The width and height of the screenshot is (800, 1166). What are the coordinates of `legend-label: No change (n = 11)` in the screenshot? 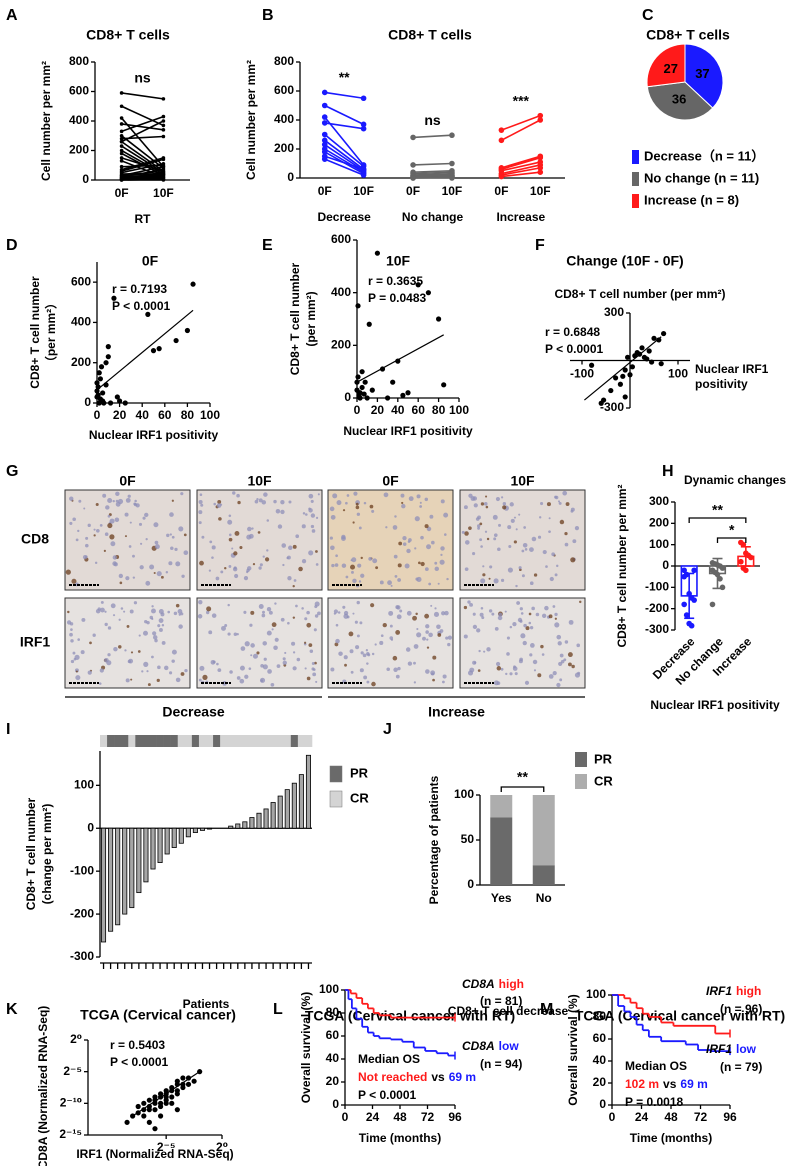 It's located at (701, 177).